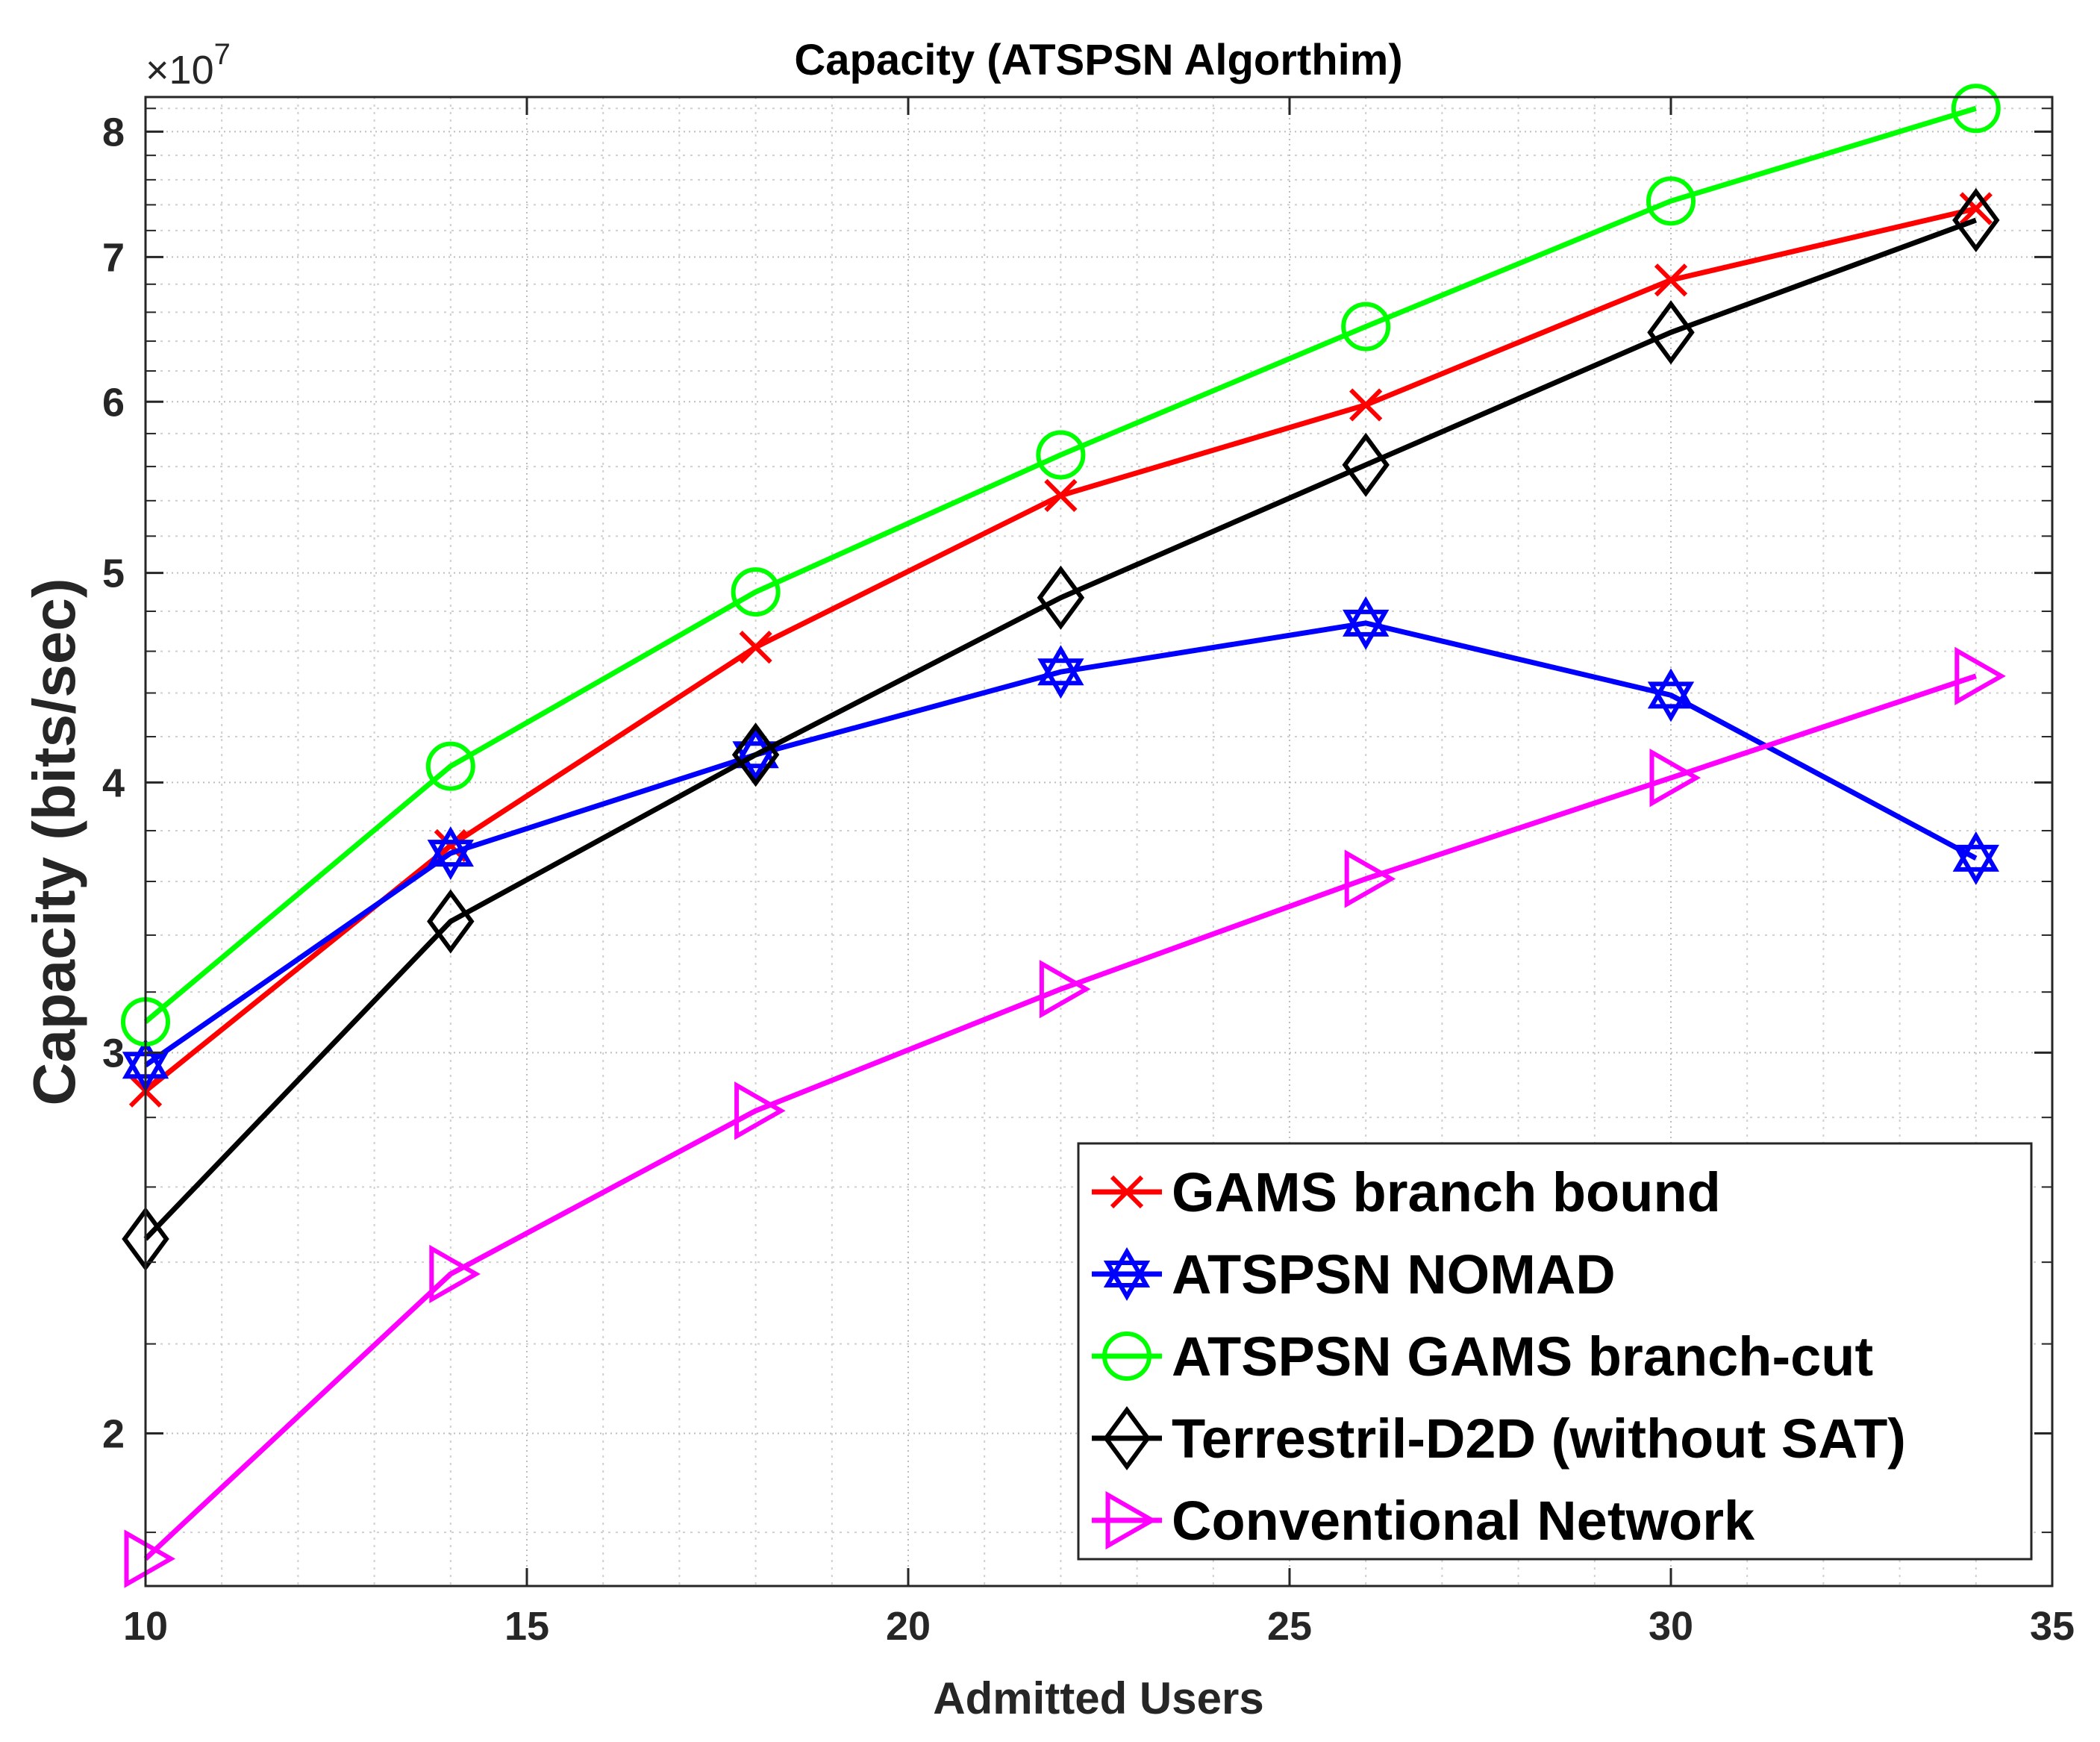  Describe the element at coordinates (114, 257) in the screenshot. I see `y-tick-label: 7` at that location.